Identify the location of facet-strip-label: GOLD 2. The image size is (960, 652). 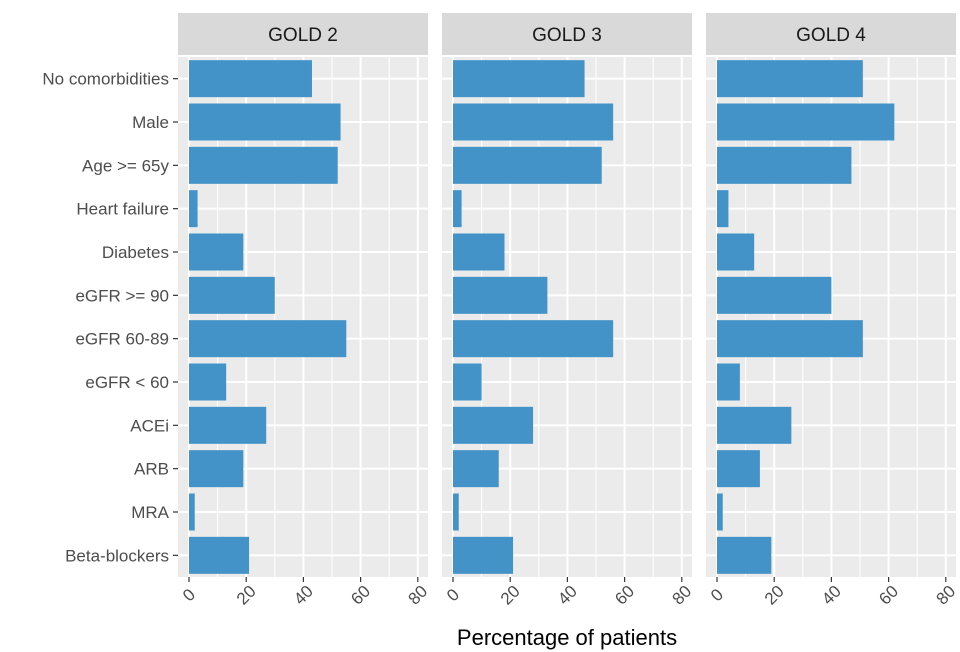
(303, 35).